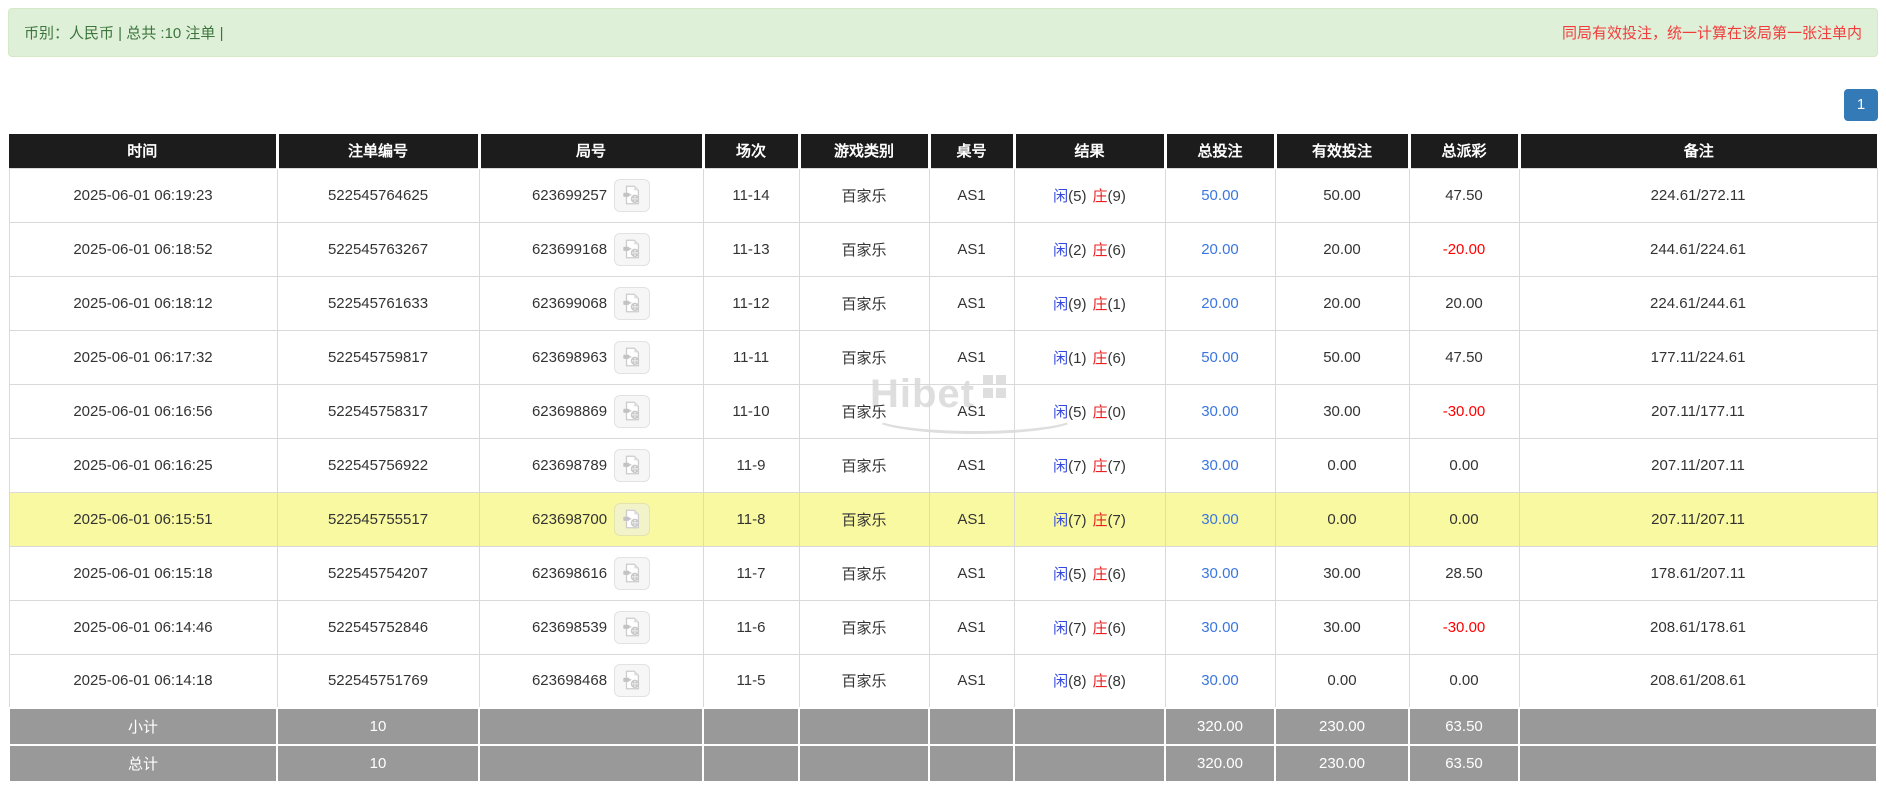  Describe the element at coordinates (591, 465) in the screenshot. I see `cell-round-id: 623698789` at that location.